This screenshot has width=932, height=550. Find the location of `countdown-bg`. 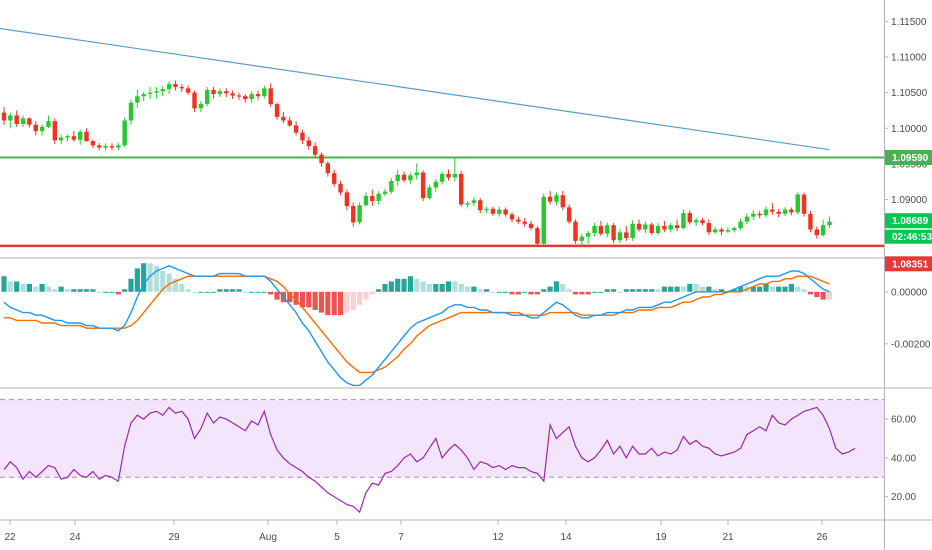

countdown-bg is located at coordinates (908, 236).